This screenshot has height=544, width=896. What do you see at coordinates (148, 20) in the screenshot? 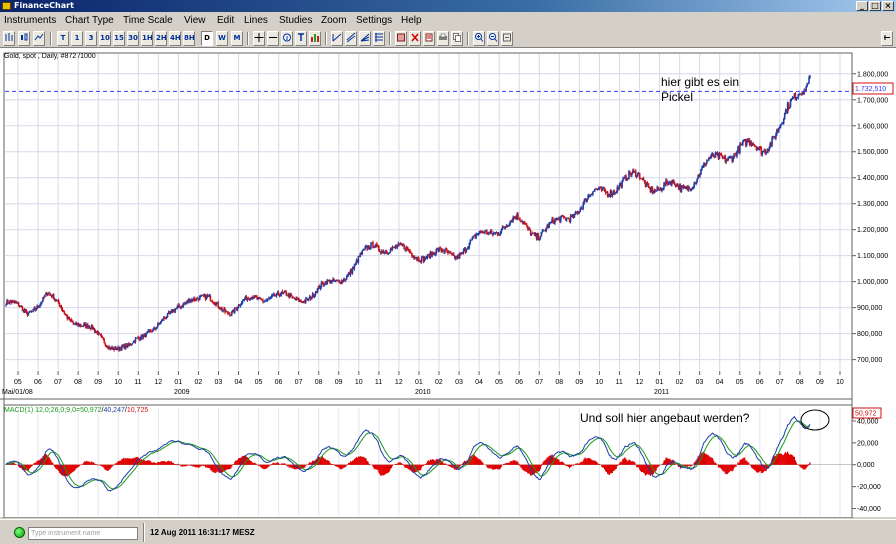
I see `menu-time-scale: Time Scale` at bounding box center [148, 20].